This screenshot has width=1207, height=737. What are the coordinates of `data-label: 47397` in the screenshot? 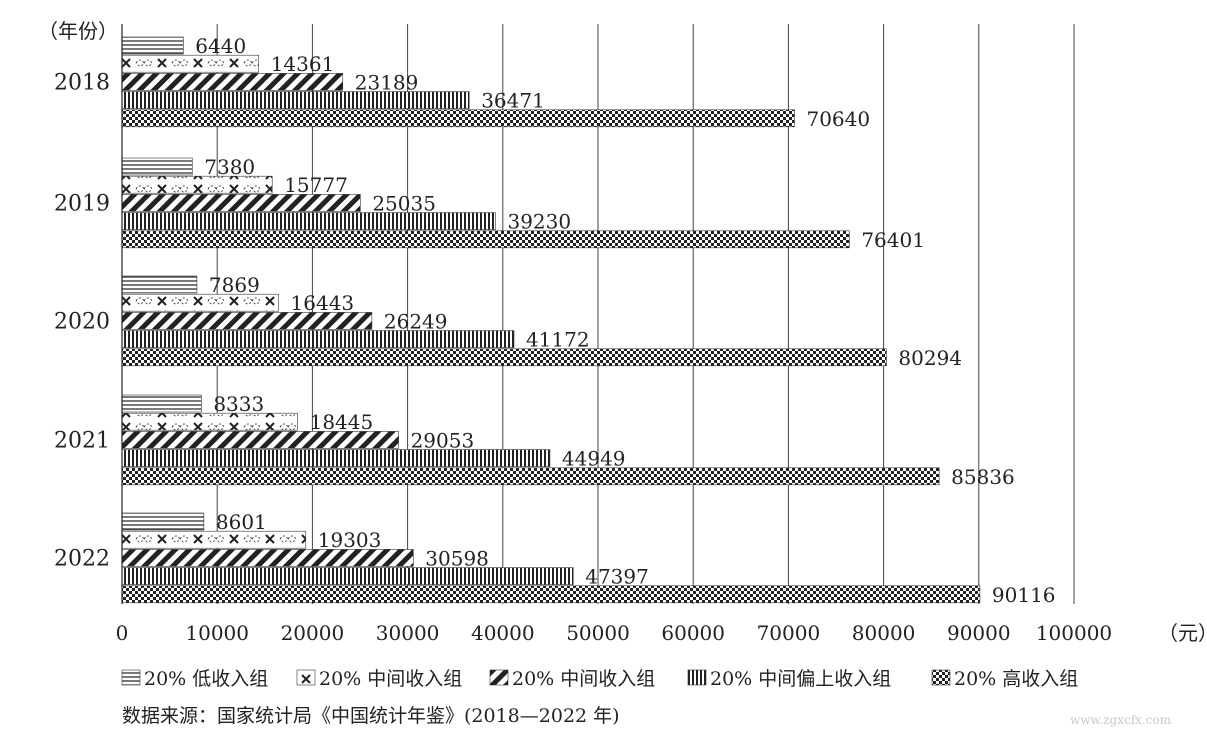 It's located at (617, 577).